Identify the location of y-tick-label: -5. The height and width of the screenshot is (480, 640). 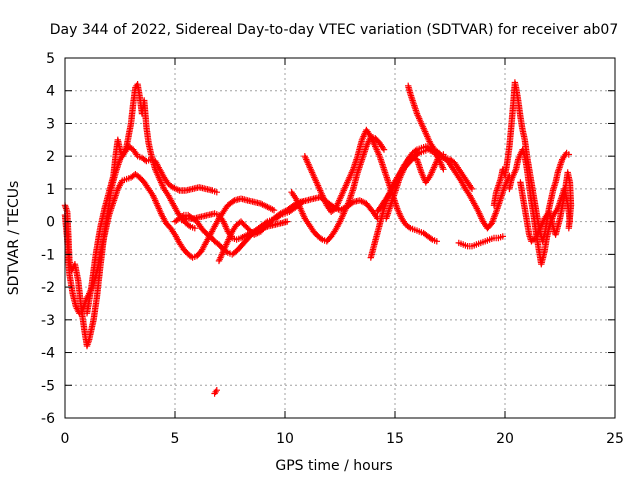
(48, 386).